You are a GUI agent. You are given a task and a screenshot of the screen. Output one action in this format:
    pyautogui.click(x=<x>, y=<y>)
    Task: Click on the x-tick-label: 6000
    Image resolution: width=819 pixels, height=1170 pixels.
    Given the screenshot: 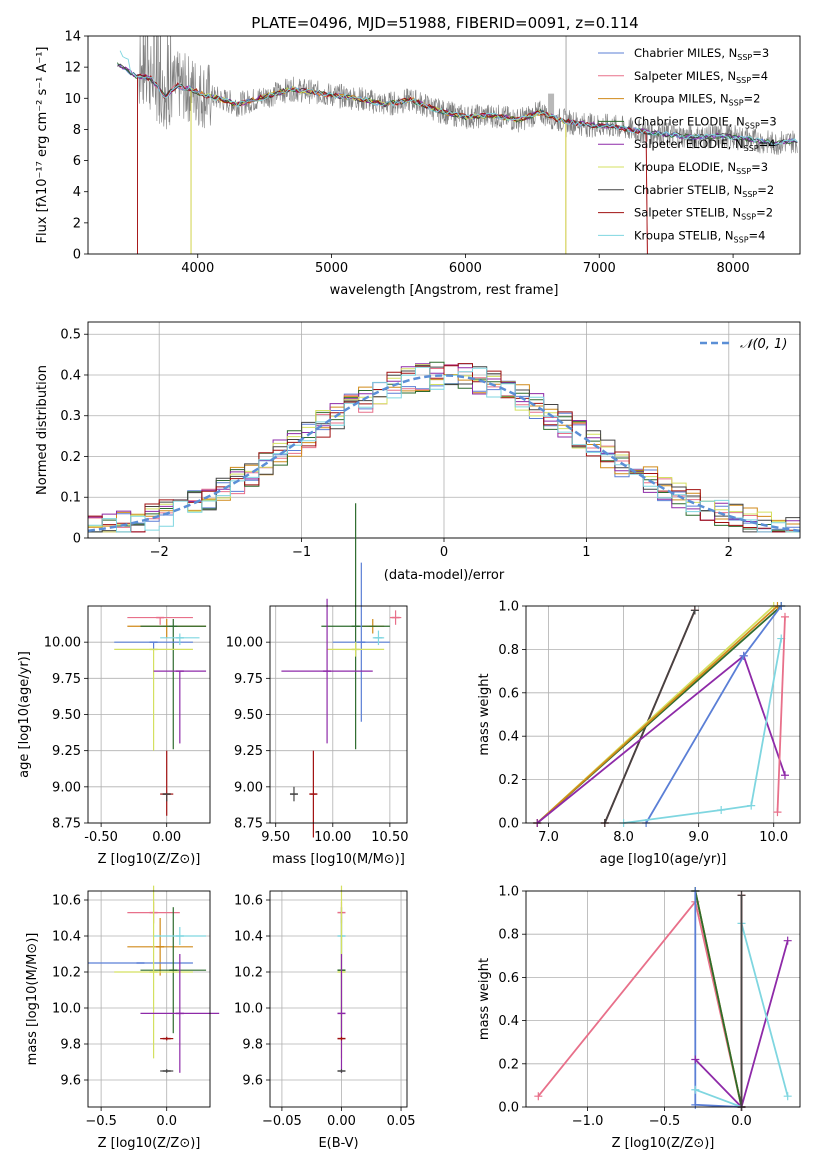 What is the action you would take?
    pyautogui.click(x=465, y=268)
    